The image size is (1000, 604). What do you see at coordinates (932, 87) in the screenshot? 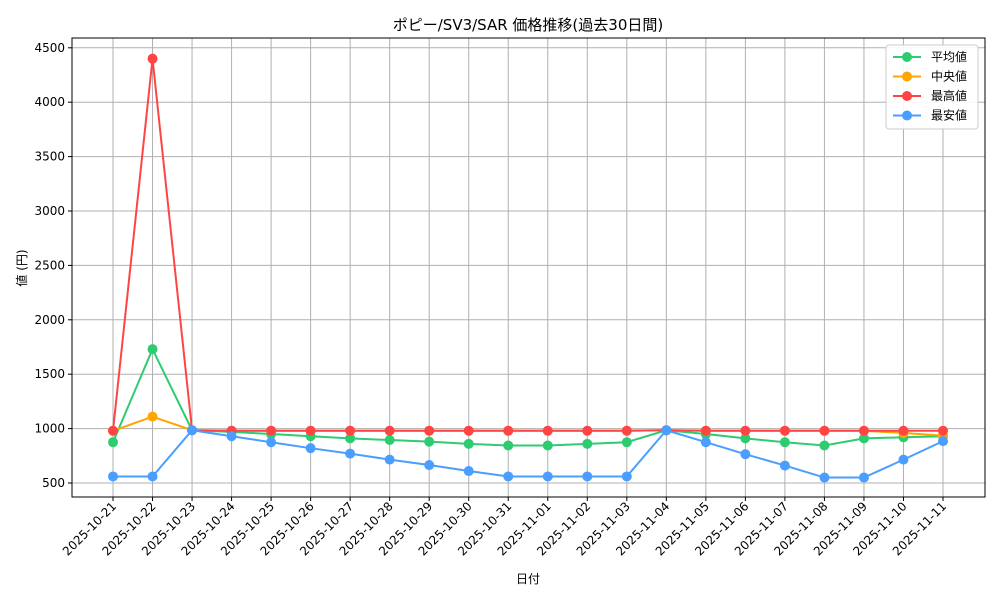
I see `legend-box` at bounding box center [932, 87].